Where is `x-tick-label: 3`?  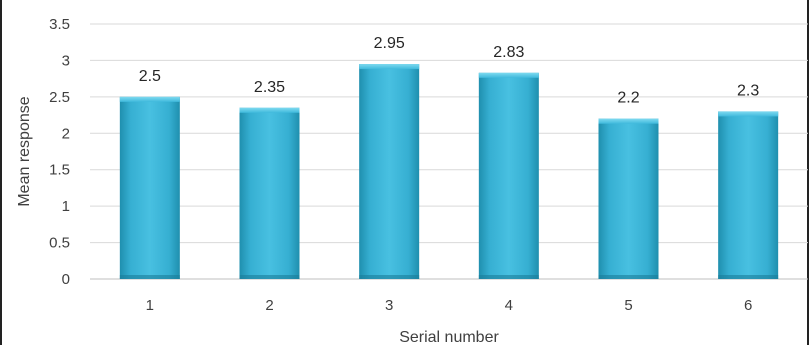 x-tick-label: 3 is located at coordinates (389, 305).